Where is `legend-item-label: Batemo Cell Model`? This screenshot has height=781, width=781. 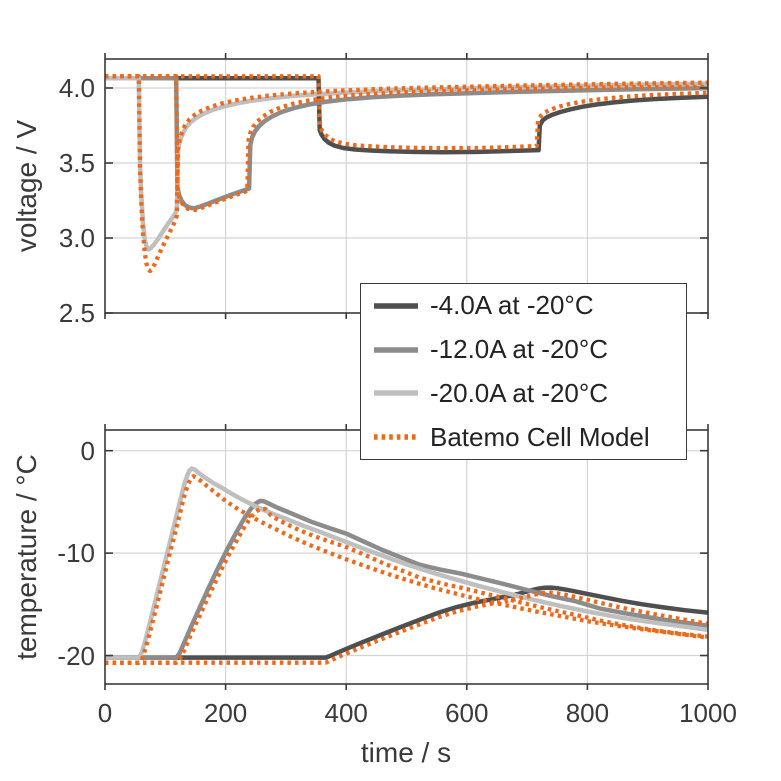 legend-item-label: Batemo Cell Model is located at coordinates (540, 436).